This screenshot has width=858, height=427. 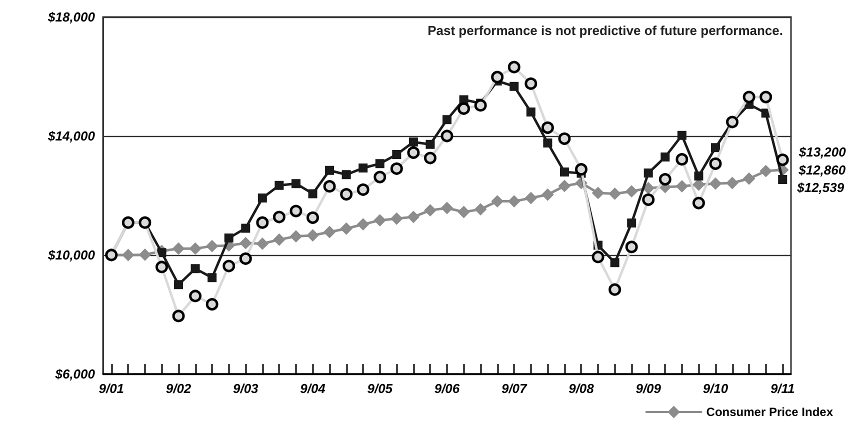 What do you see at coordinates (606, 30) in the screenshot?
I see `annotation: Past performance is not predictive of future performance.` at bounding box center [606, 30].